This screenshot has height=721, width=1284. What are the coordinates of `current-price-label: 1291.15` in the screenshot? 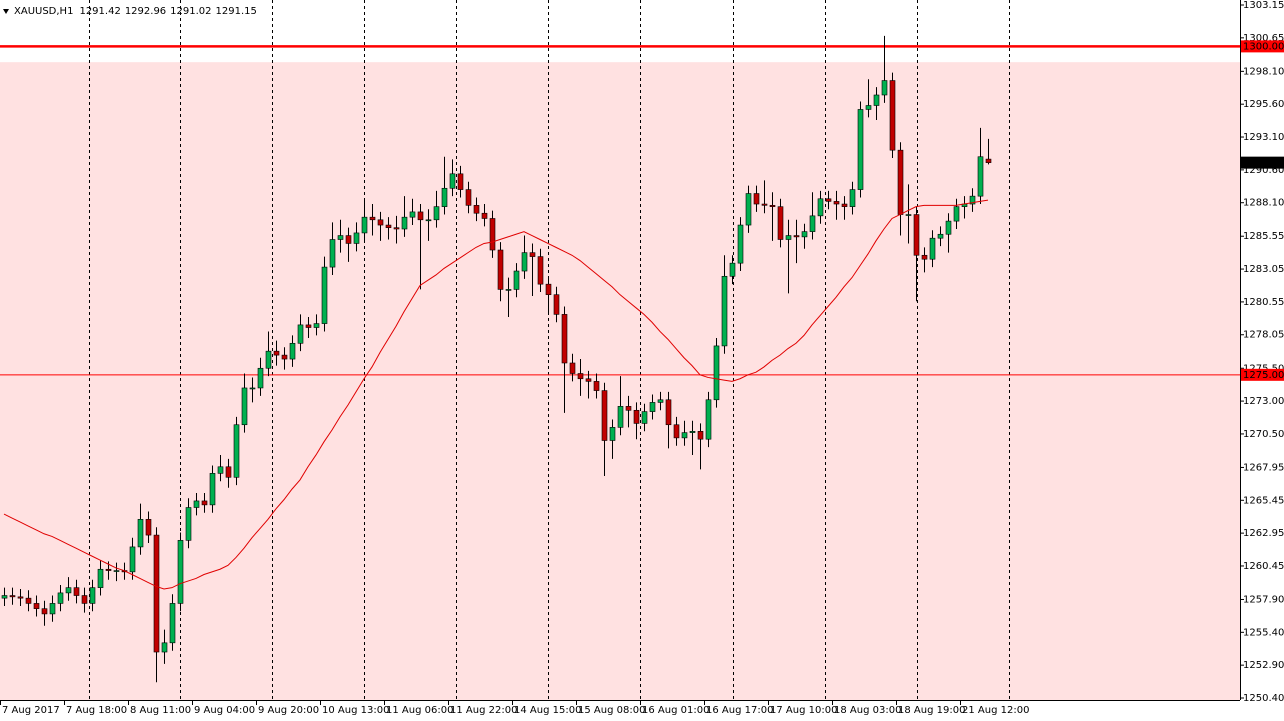 It's located at (1263, 163).